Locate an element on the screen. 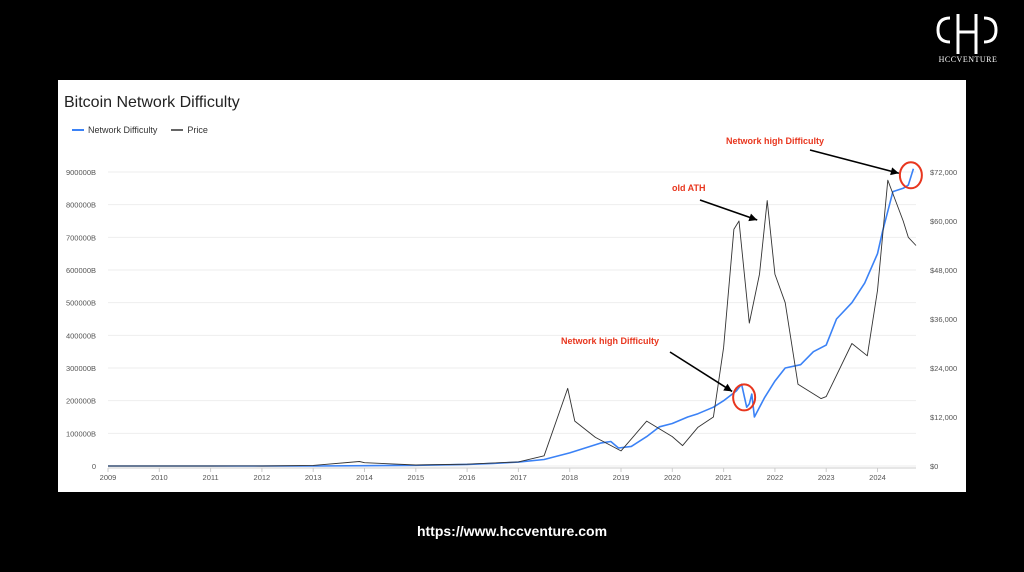 The height and width of the screenshot is (572, 1024). y-right-tick-label: $24,000 is located at coordinates (943, 368).